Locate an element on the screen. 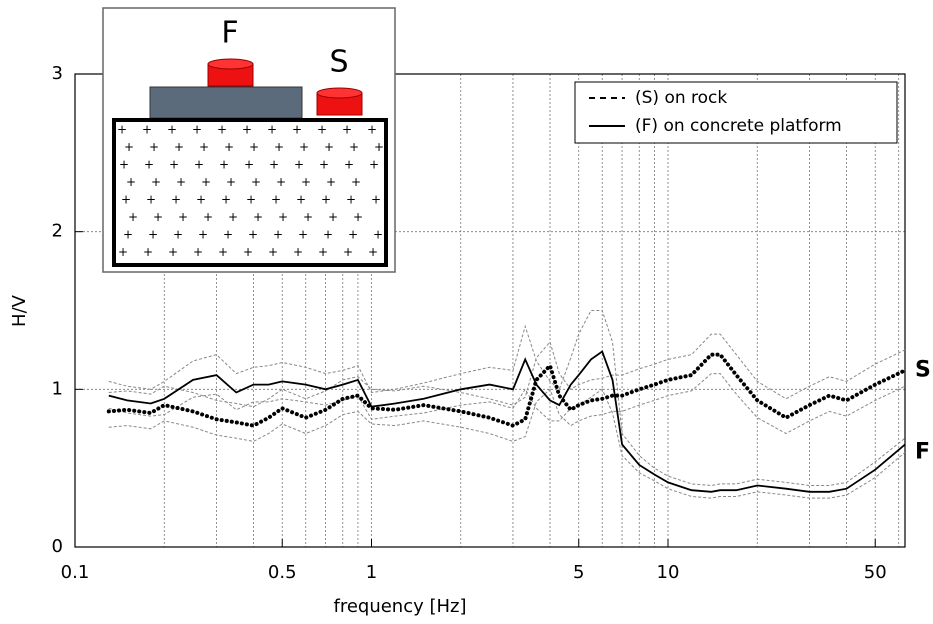  y-tick-label: 2 is located at coordinates (57, 231).